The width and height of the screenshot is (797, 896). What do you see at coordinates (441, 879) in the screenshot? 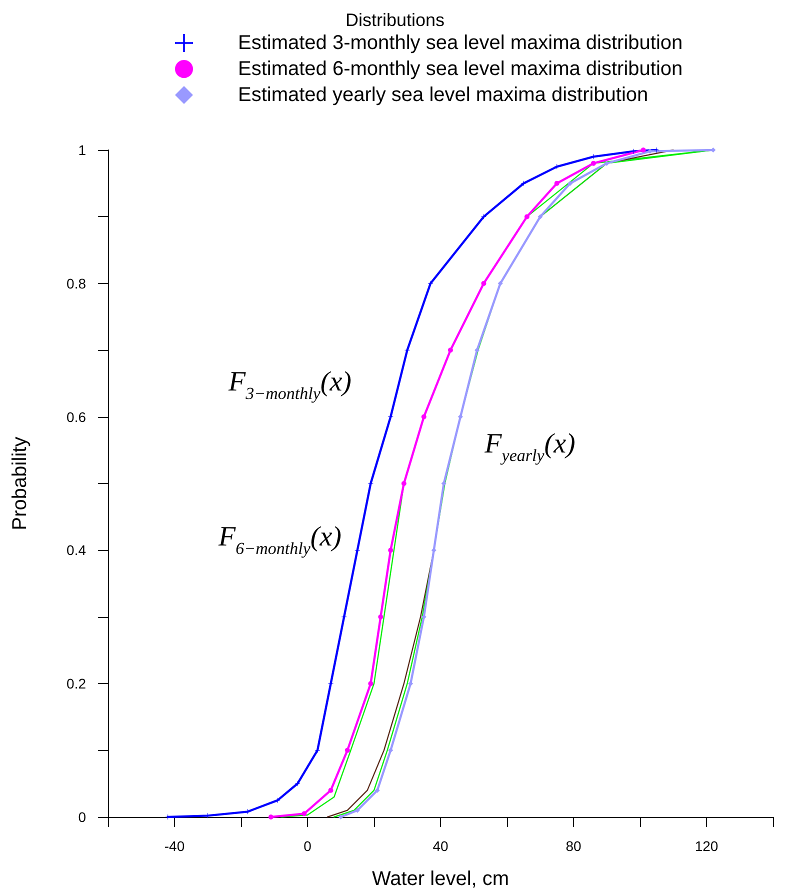
I see `x-axis-title: Water level, cm` at bounding box center [441, 879].